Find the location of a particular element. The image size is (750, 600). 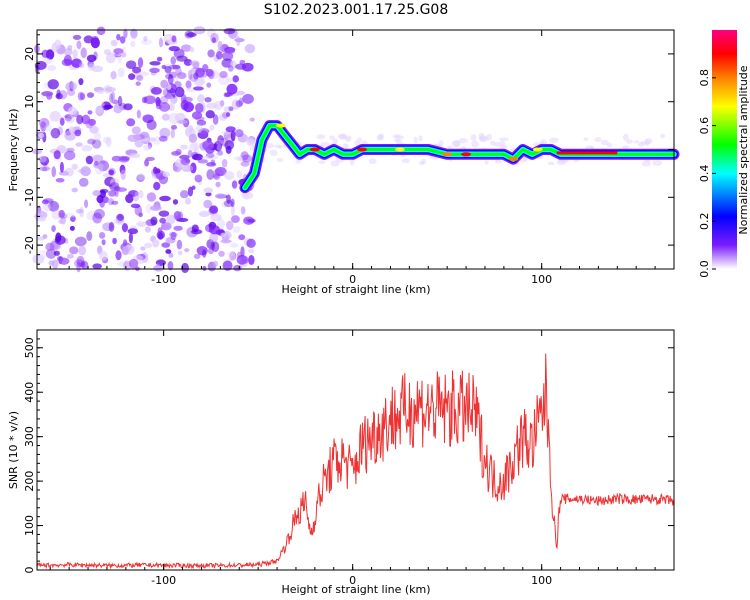

x-tick-label: 100 is located at coordinates (541, 279).